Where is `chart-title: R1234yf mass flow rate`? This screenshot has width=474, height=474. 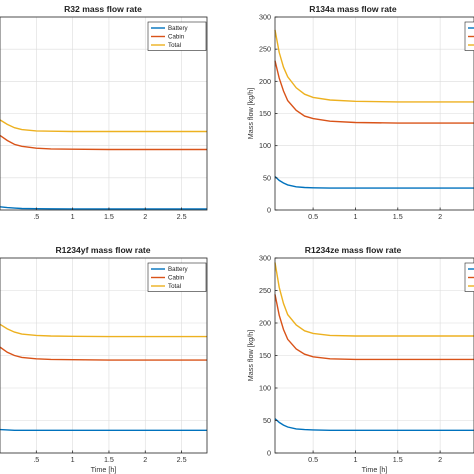
chart-title: R1234yf mass flow rate is located at coordinates (102, 250).